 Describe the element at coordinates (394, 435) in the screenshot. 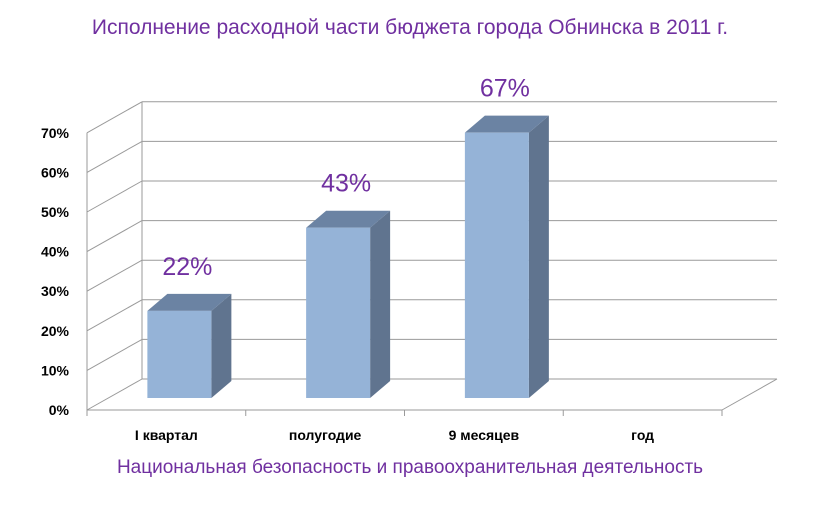

I see `category-labels: I квартал полугодие 9 месяцев год` at that location.